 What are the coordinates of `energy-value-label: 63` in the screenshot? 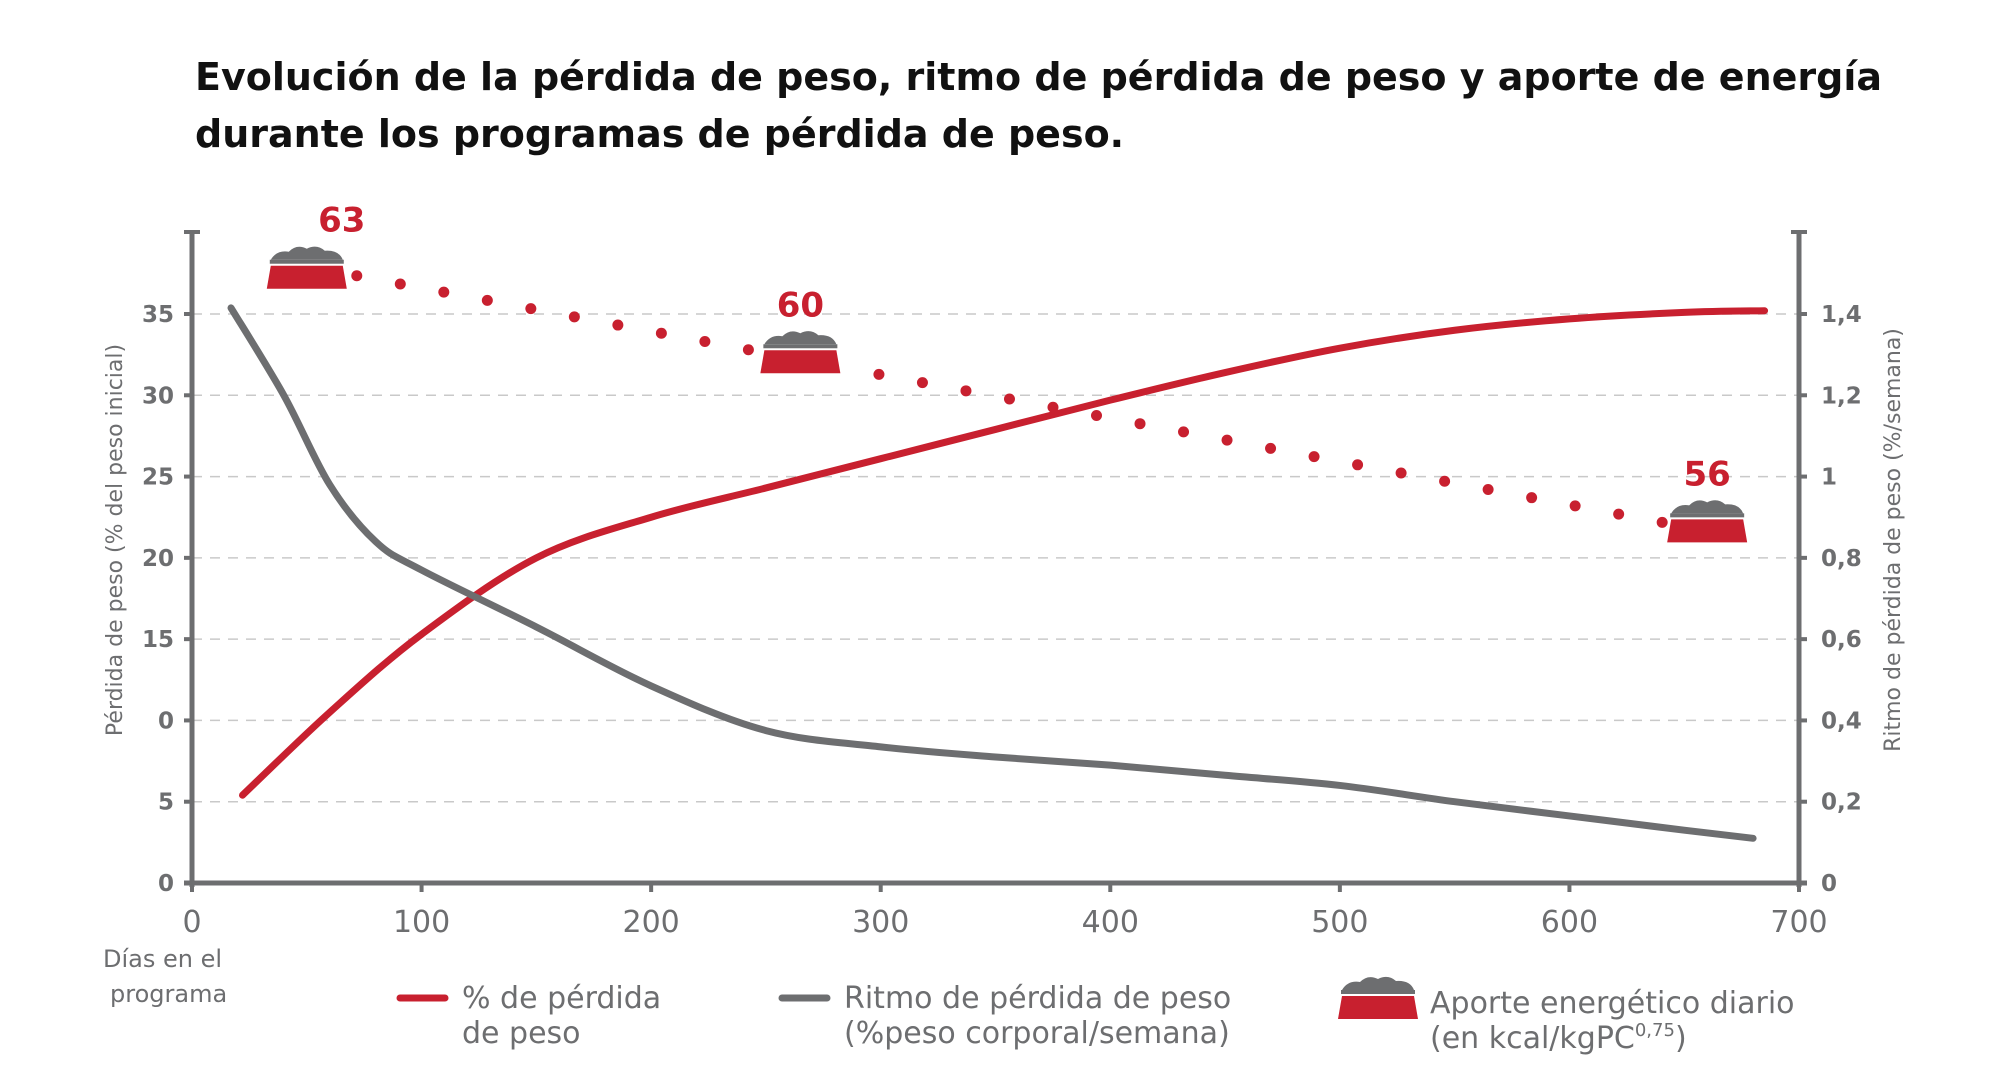 It's located at (341, 221).